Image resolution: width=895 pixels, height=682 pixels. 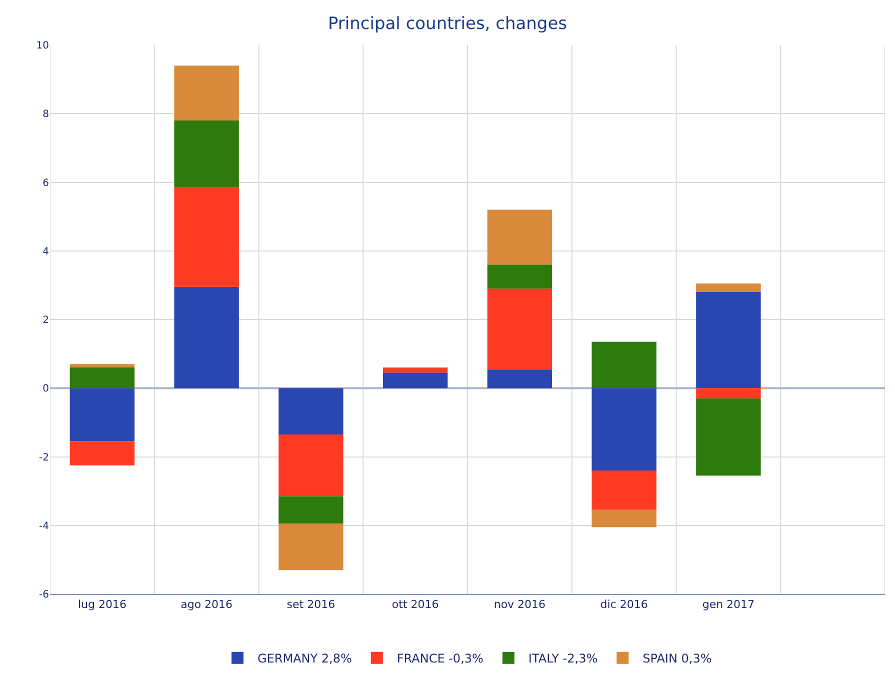 I want to click on y-tick-label: 8, so click(x=45, y=114).